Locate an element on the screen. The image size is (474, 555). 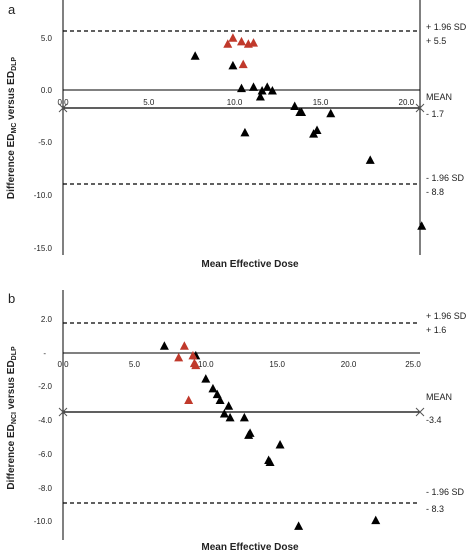
mean-value-b: -3.4 is located at coordinates (434, 420).